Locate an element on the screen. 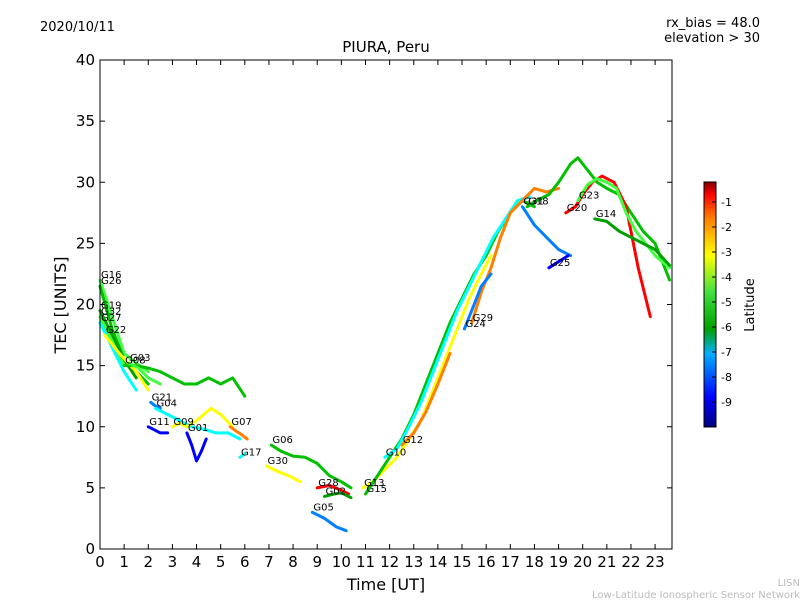 The width and height of the screenshot is (800, 600). series-label-g19: G19 is located at coordinates (111, 306).